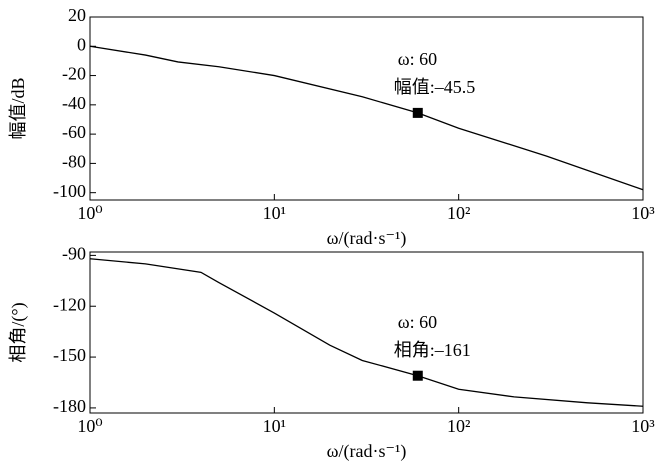  Describe the element at coordinates (69, 355) in the screenshot. I see `y-tick-label: -150` at that location.